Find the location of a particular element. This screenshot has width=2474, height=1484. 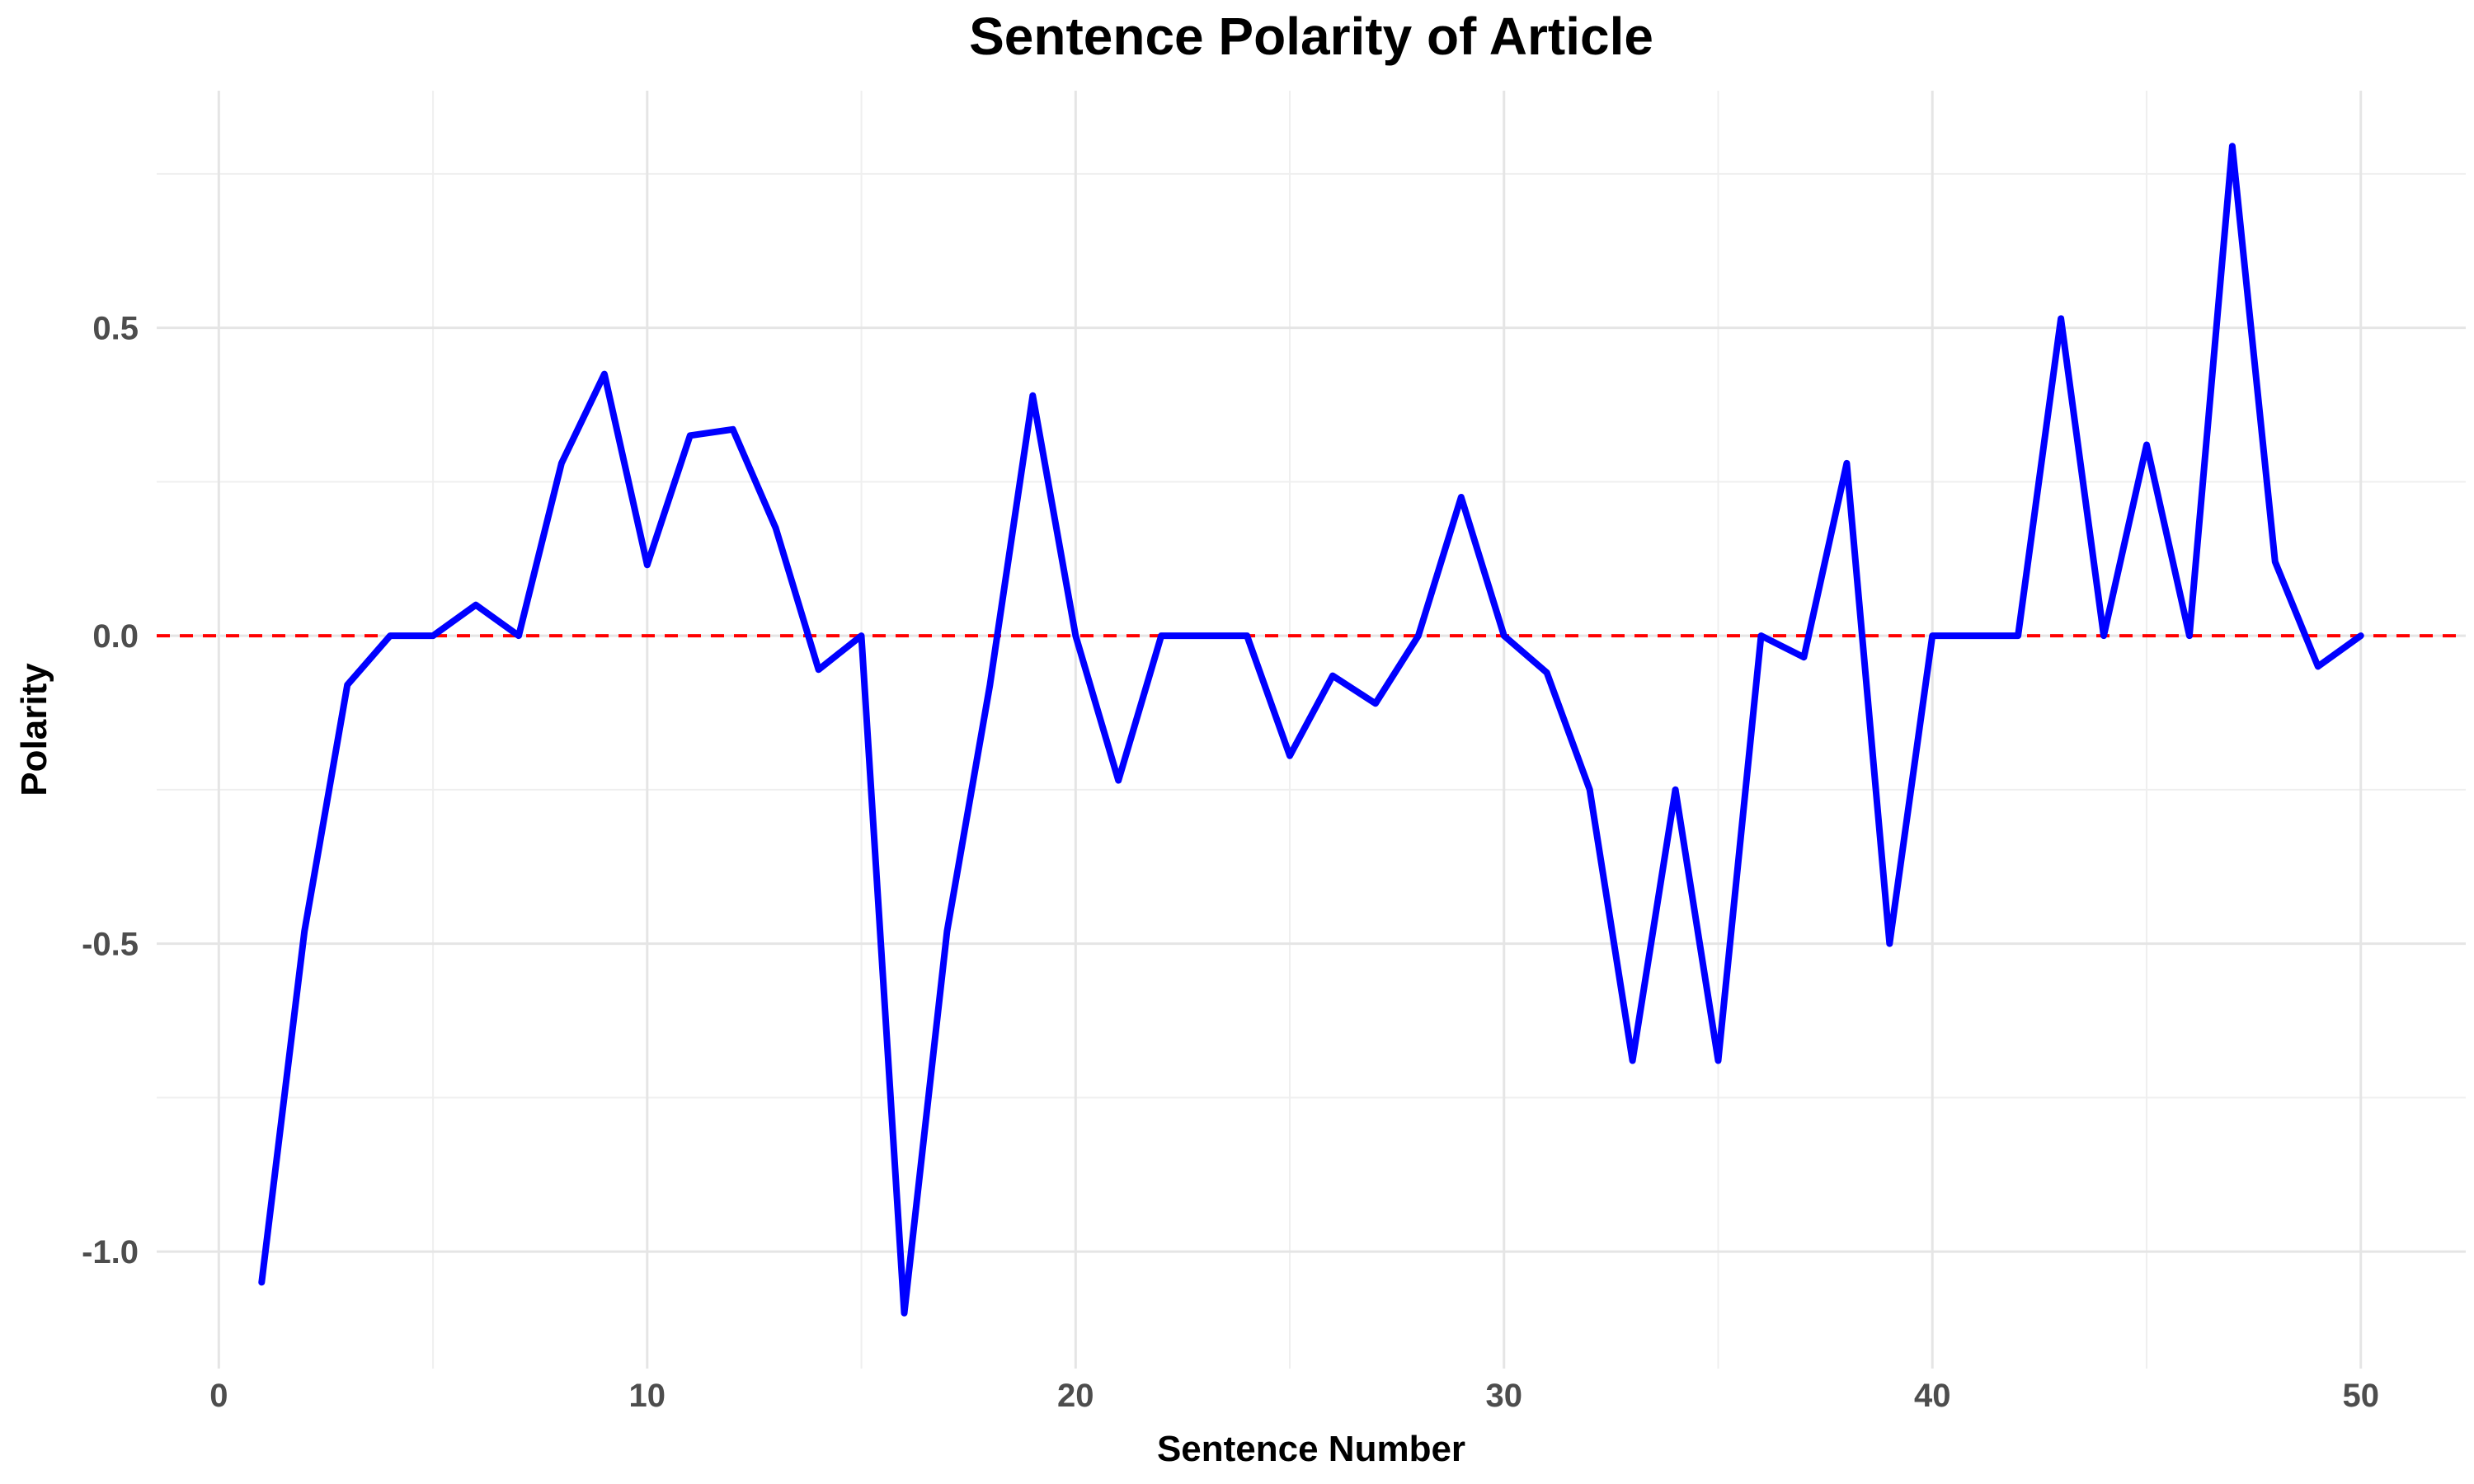

x-axis-tick-labels: 0 10 20 30 40 50 is located at coordinates (1294, 1396).